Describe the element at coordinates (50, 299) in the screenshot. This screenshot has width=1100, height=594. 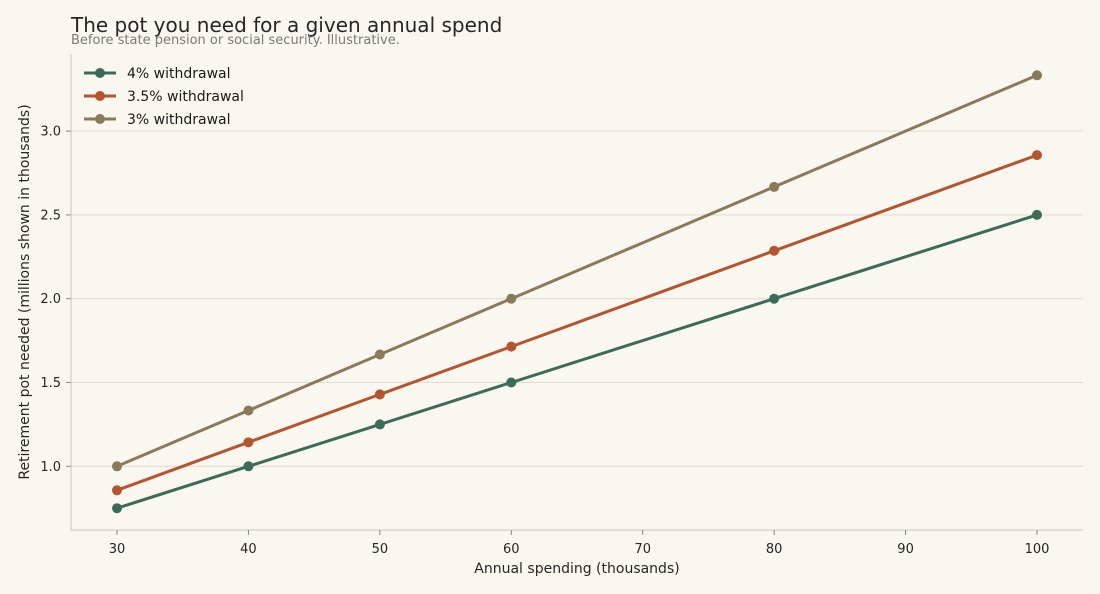
I see `y-tick-label: 2.0` at that location.